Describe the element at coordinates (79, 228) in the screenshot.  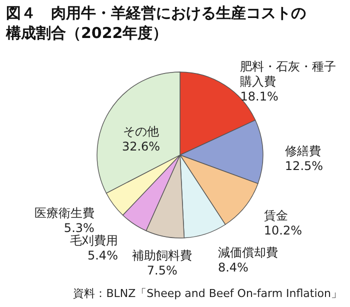
I see `data-label: 5.3%` at that location.